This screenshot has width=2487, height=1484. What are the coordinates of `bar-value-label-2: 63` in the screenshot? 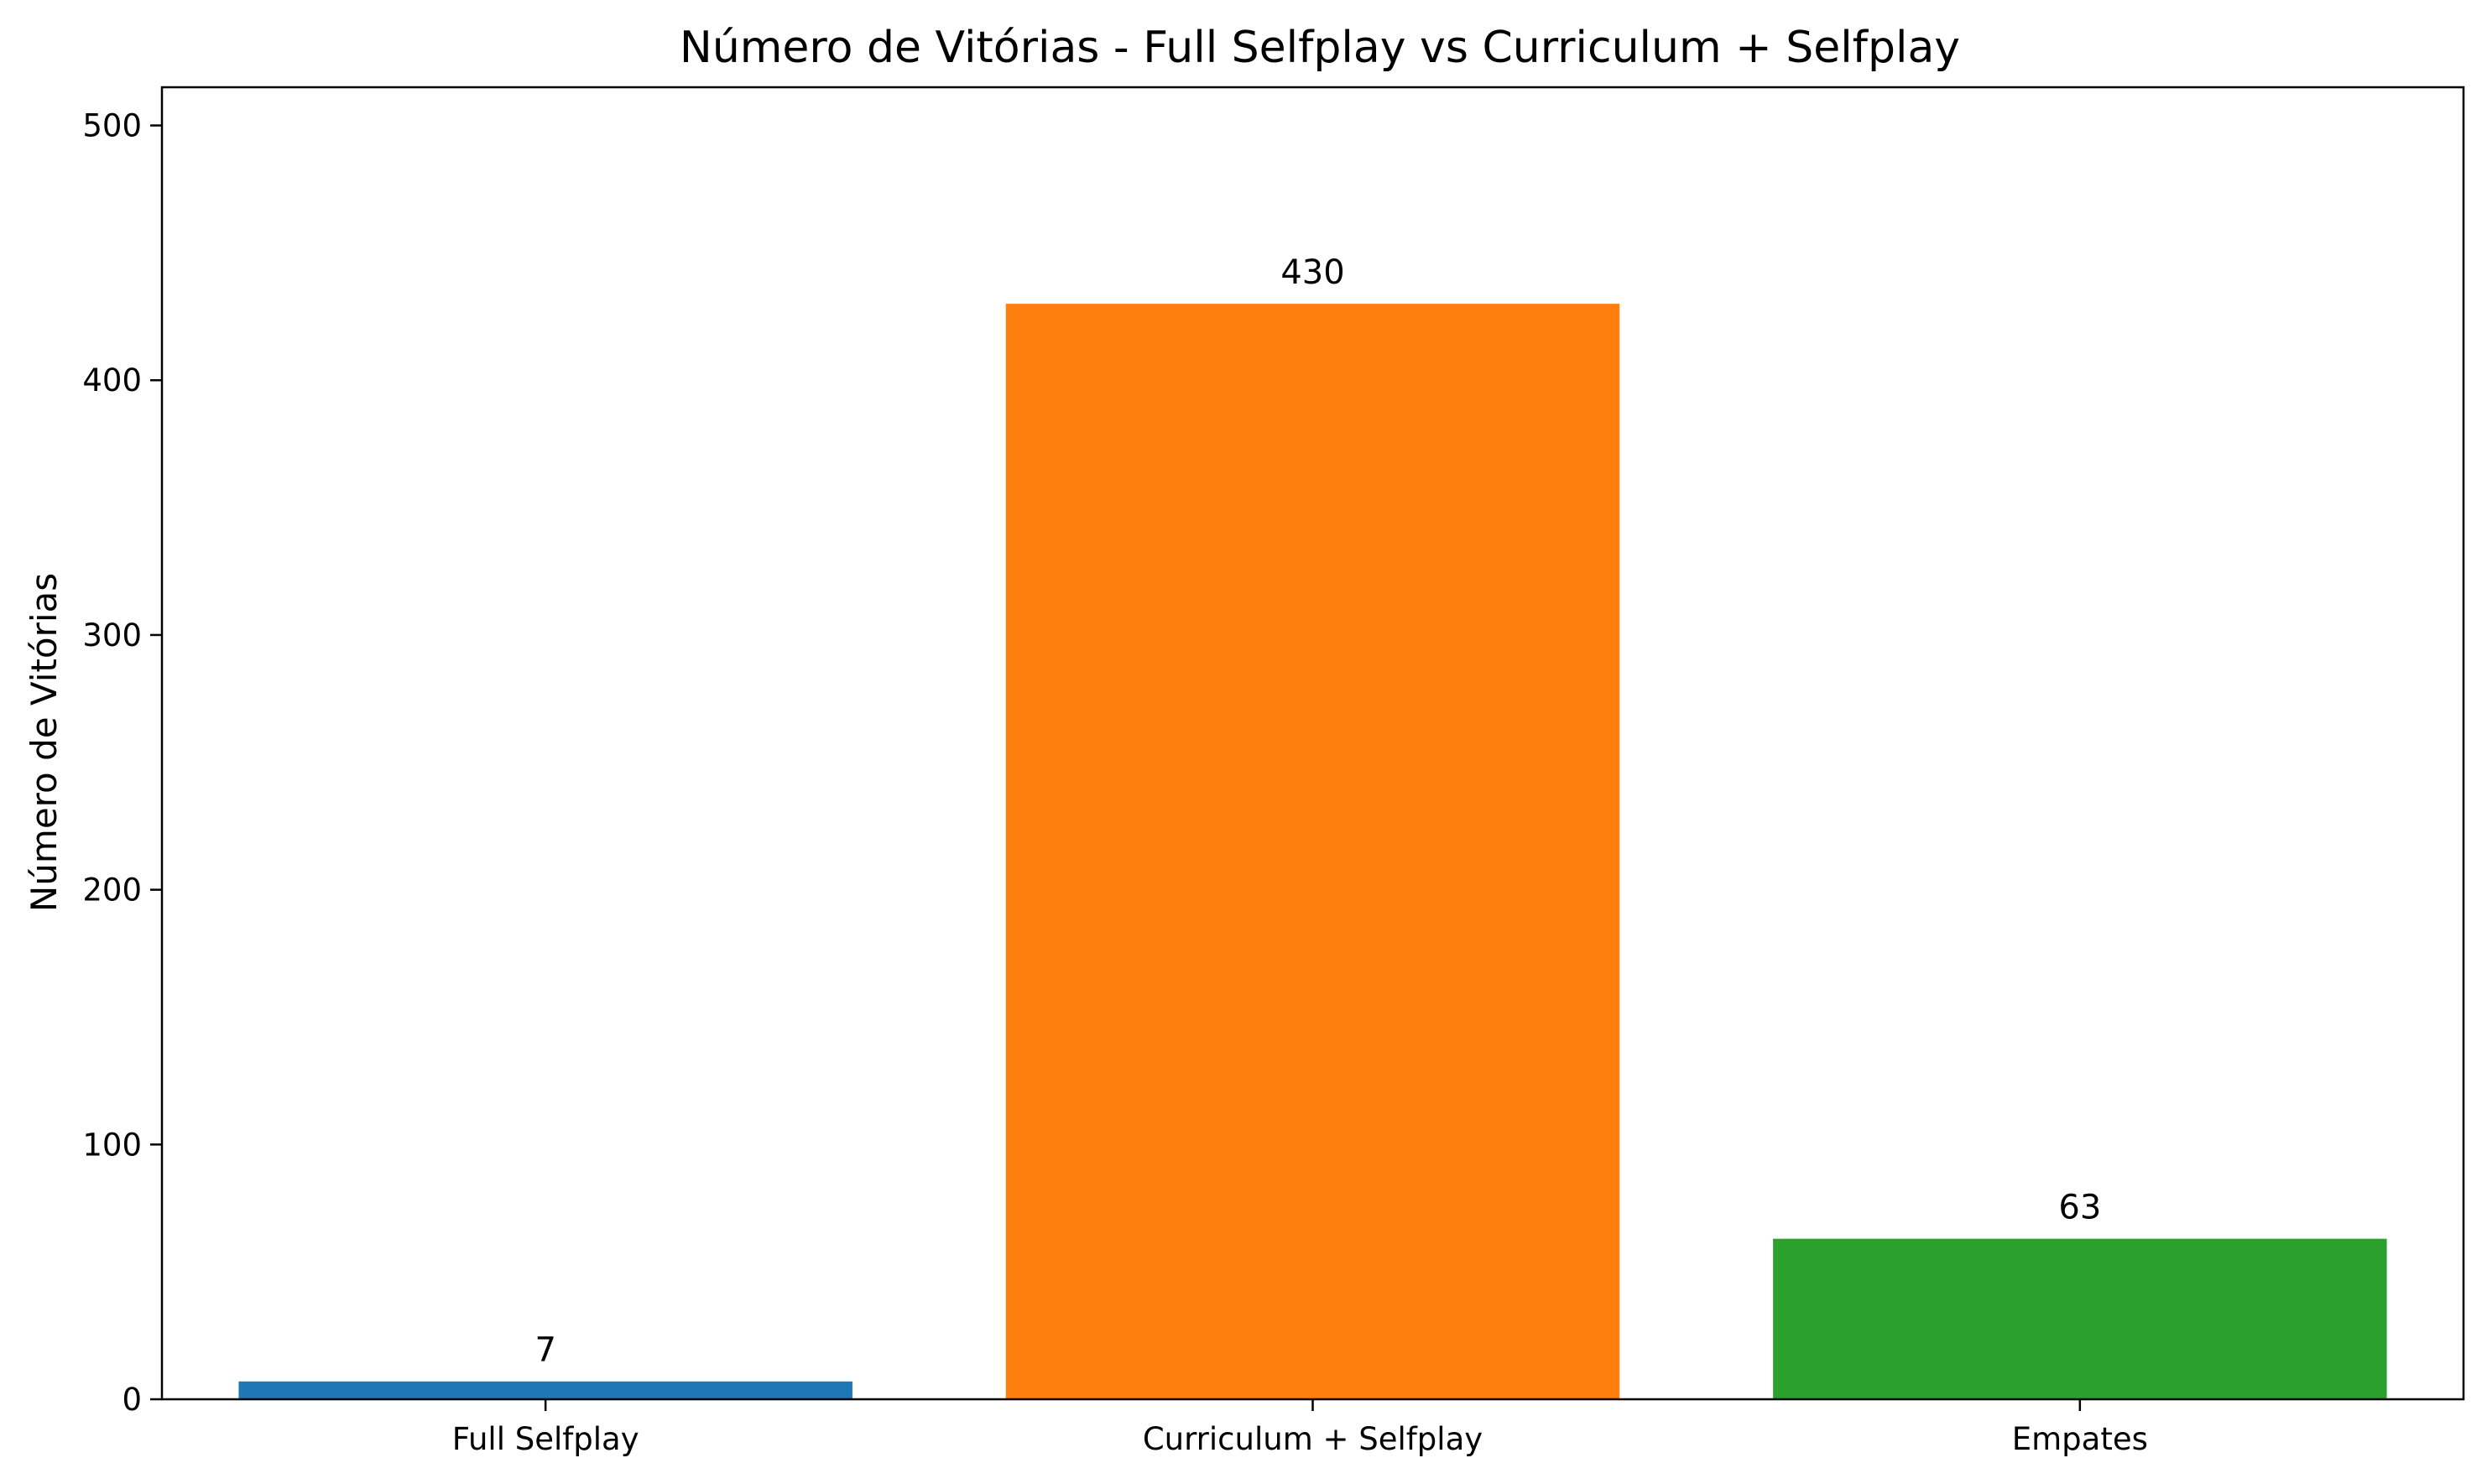 It's located at (2079, 1208).